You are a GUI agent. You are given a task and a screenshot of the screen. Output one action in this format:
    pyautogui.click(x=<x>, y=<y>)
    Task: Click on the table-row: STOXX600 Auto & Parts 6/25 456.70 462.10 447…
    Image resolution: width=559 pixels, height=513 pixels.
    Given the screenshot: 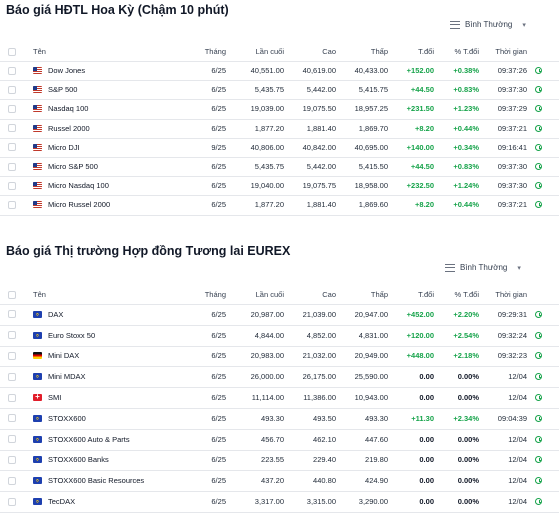 What is the action you would take?
    pyautogui.click(x=279, y=440)
    